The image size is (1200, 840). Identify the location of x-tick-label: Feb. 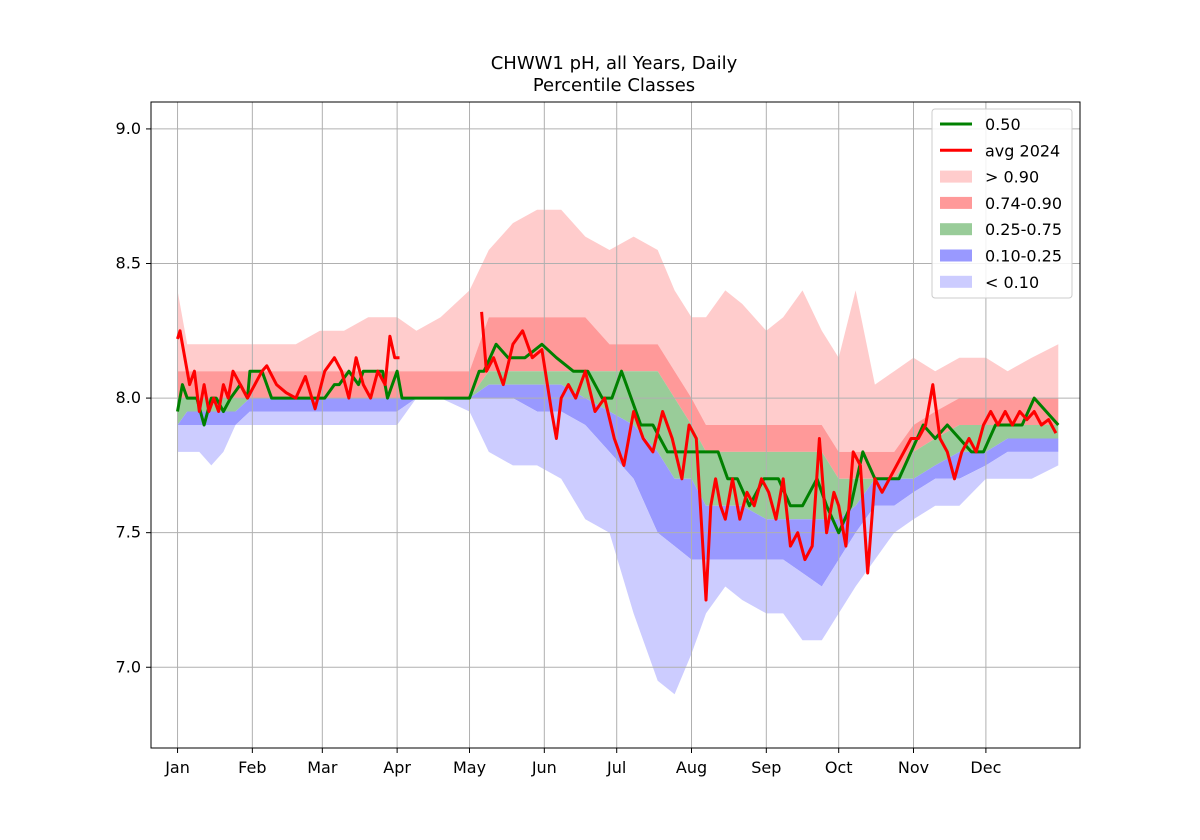
(252, 767).